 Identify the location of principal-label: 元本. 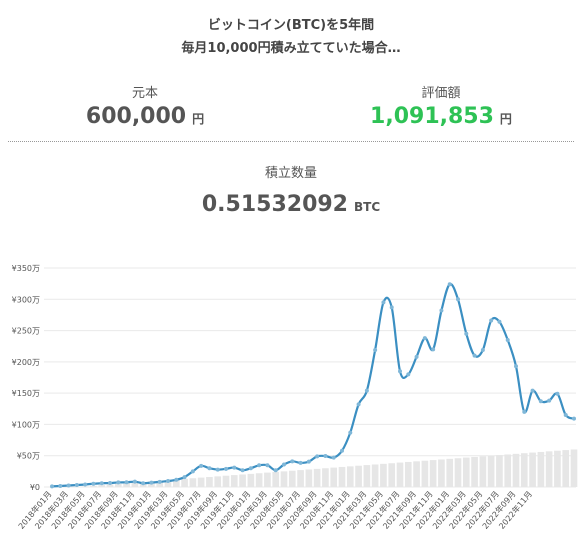
(144, 93).